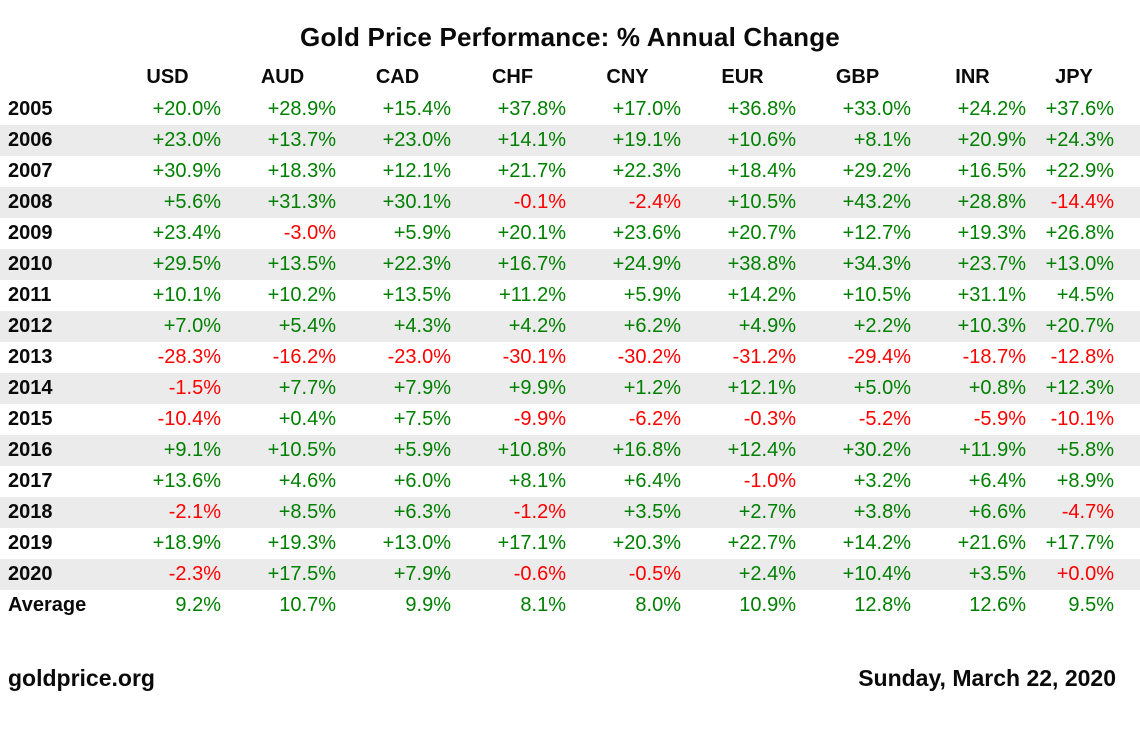 This screenshot has width=1140, height=730. What do you see at coordinates (997, 388) in the screenshot?
I see `value-cell: +0.8%` at bounding box center [997, 388].